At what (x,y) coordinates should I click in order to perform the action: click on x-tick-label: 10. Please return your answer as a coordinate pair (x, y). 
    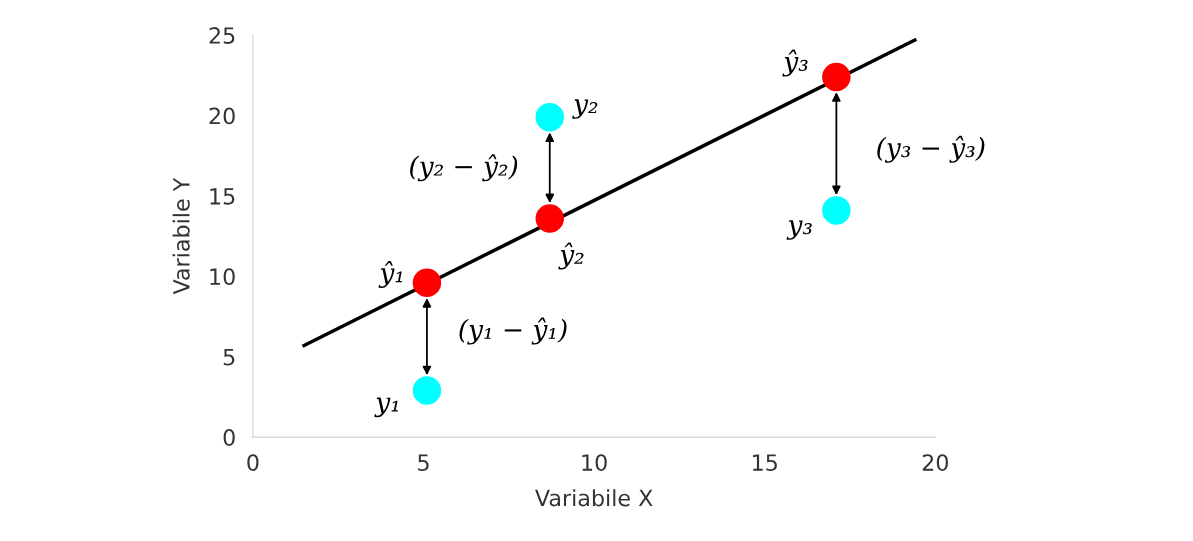
    Looking at the image, I should click on (594, 462).